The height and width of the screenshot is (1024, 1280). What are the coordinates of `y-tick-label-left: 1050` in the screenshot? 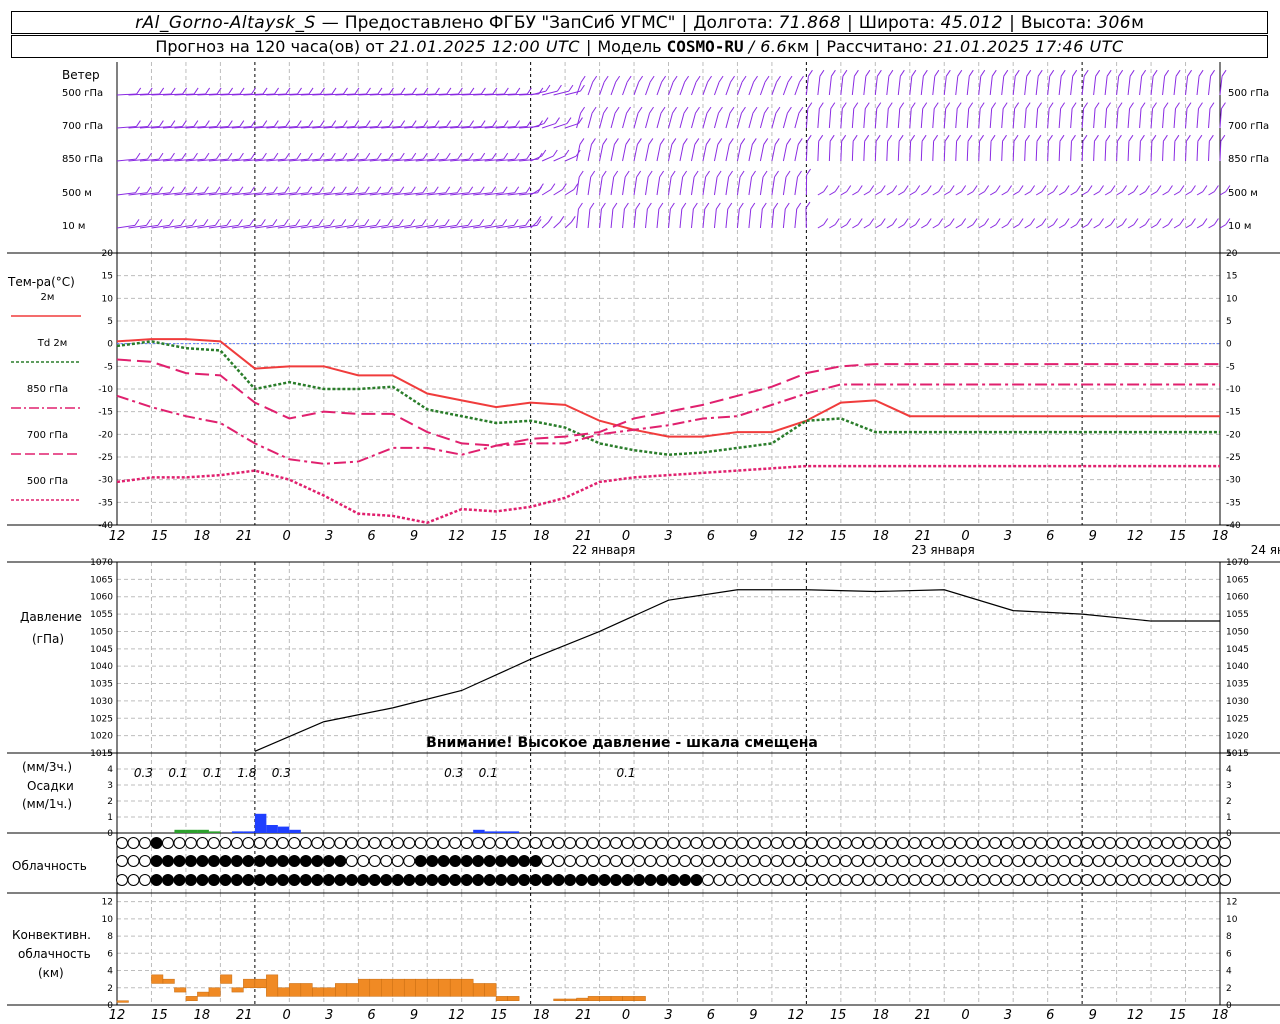 It's located at (101, 632).